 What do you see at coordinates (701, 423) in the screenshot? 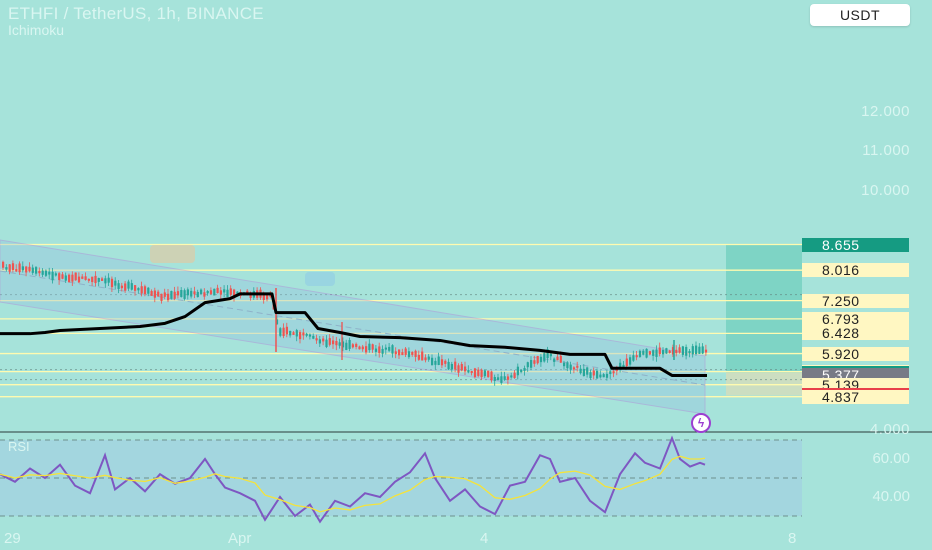
I see `lightning-icon: ϟ` at bounding box center [701, 423].